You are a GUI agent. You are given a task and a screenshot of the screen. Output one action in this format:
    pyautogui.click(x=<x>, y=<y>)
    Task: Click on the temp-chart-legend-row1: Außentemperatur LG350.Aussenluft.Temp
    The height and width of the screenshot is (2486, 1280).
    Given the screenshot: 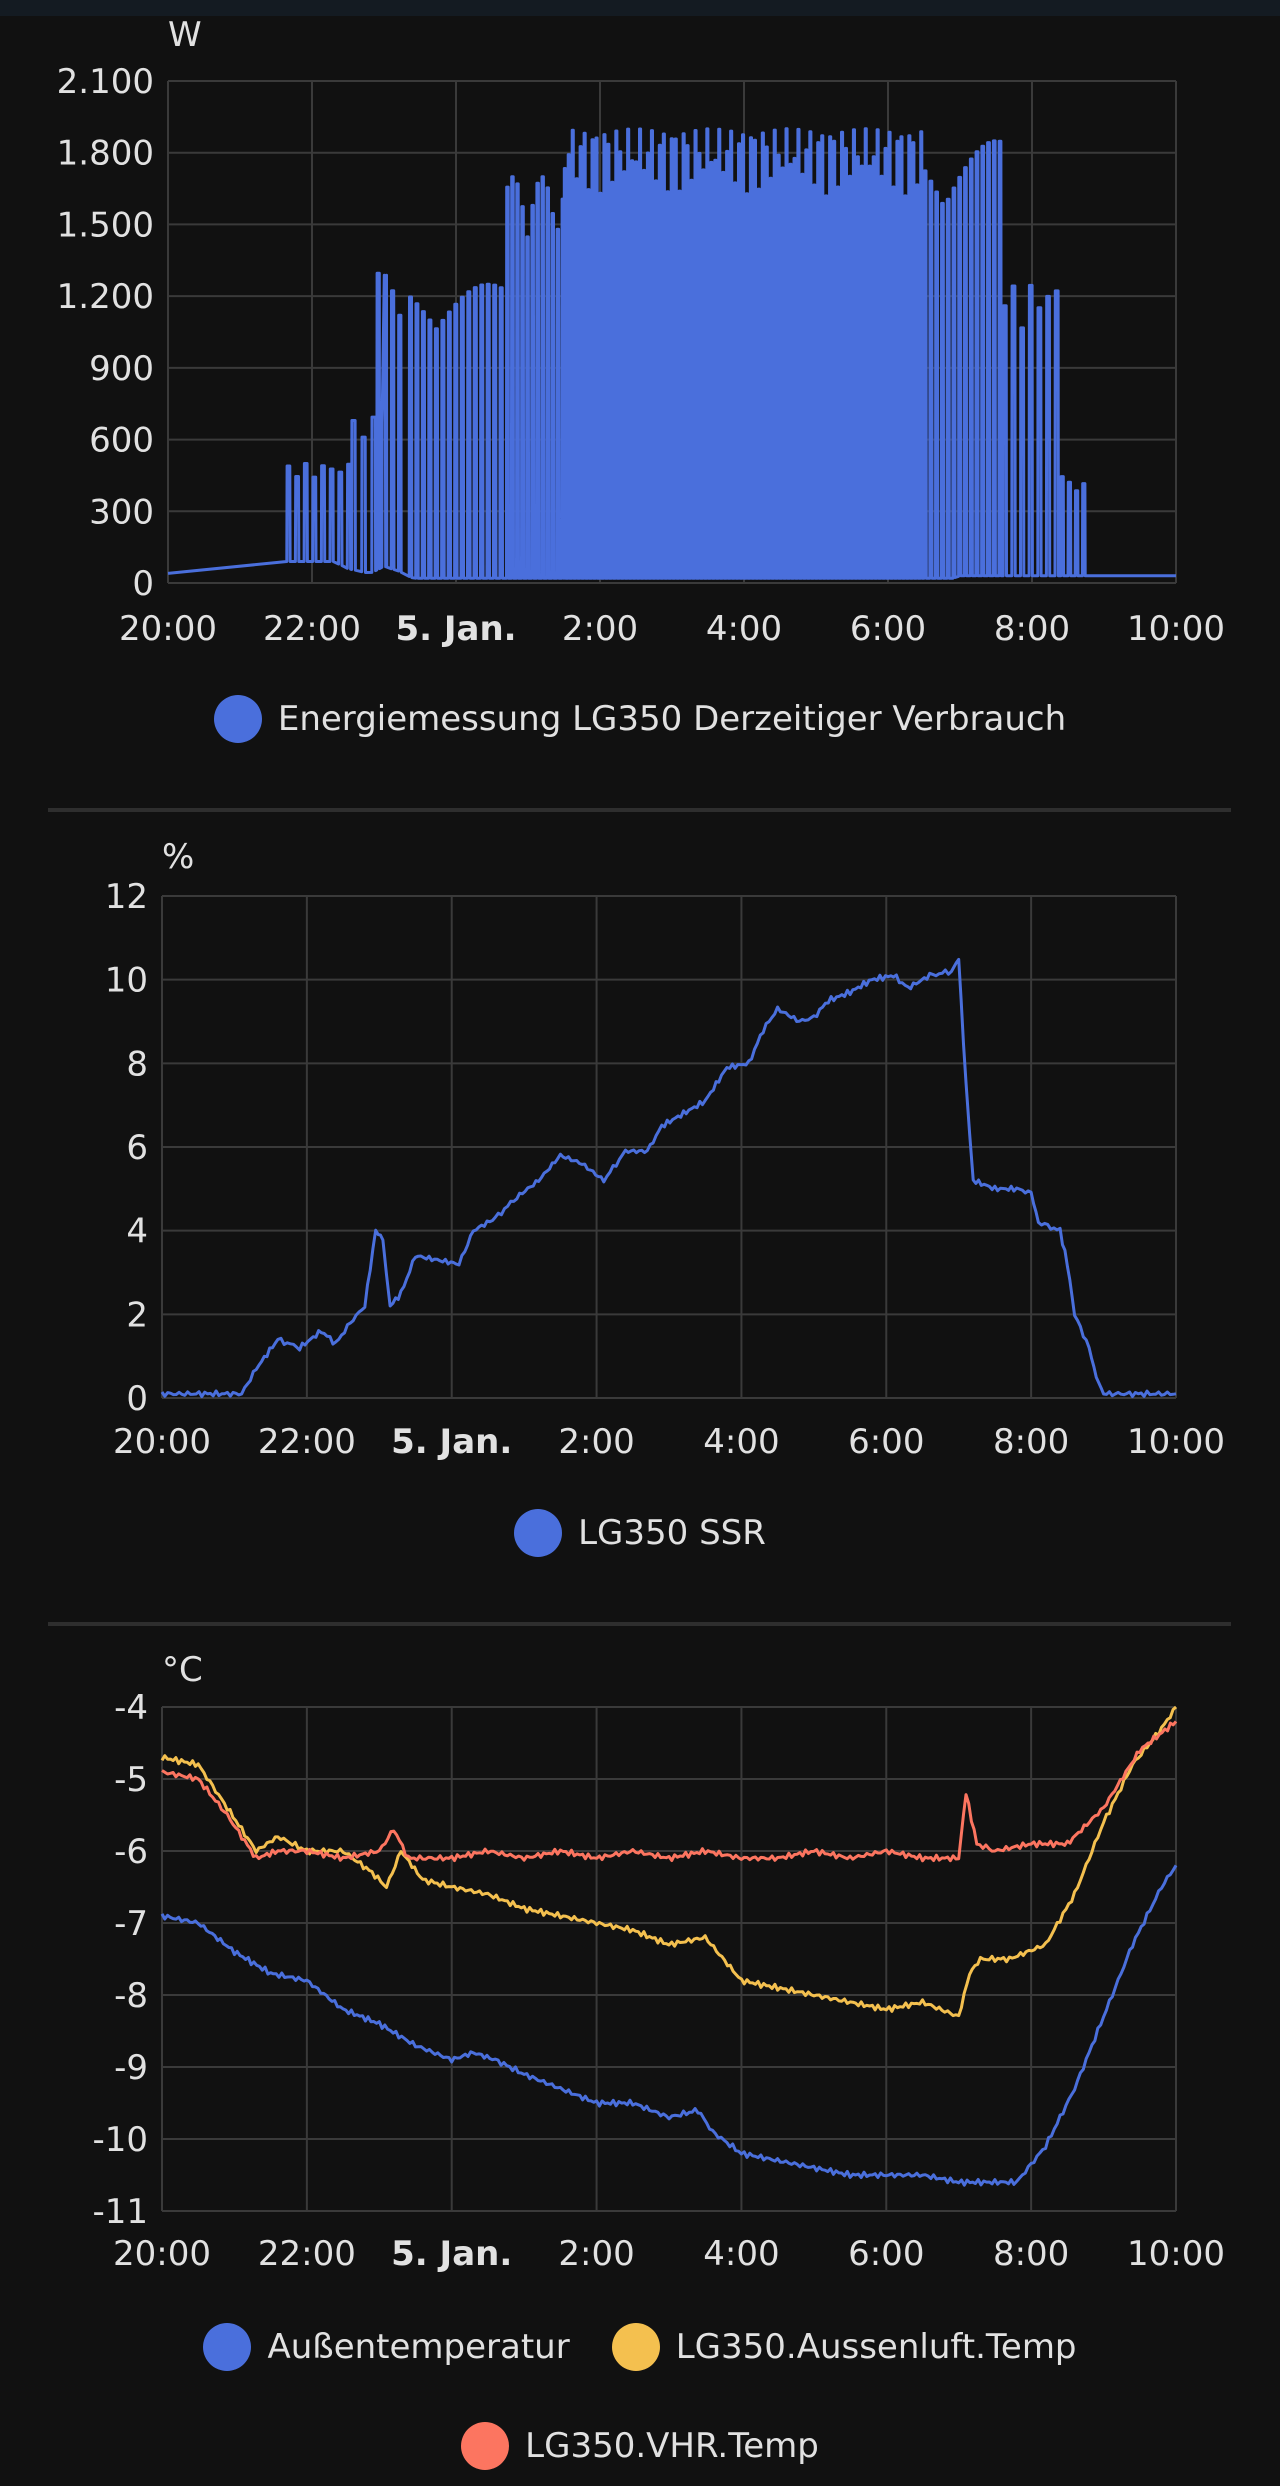 What is the action you would take?
    pyautogui.click(x=640, y=2347)
    